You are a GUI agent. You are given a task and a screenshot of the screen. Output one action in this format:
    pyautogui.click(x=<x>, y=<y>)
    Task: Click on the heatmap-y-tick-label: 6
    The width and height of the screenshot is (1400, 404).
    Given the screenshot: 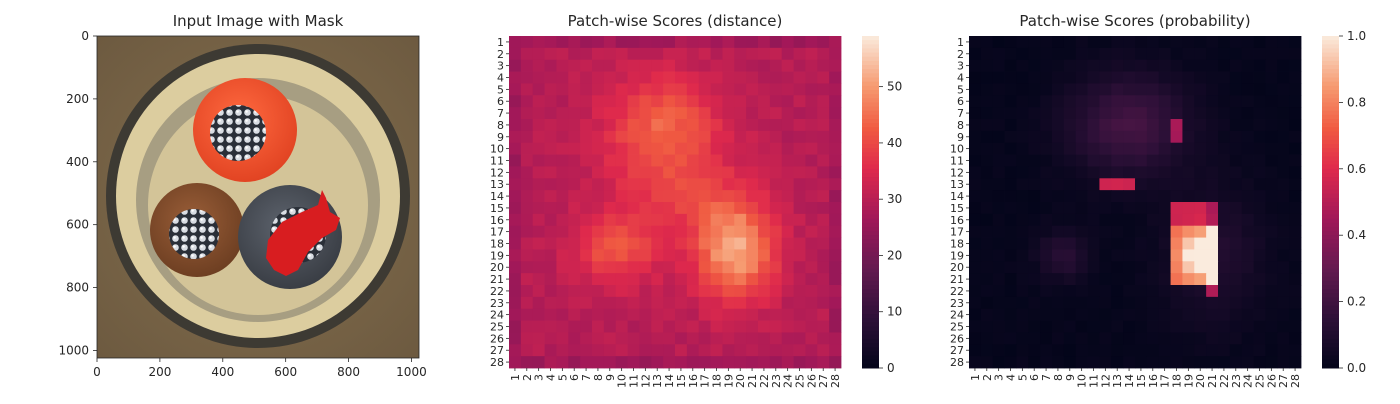 What is the action you would take?
    pyautogui.click(x=500, y=101)
    